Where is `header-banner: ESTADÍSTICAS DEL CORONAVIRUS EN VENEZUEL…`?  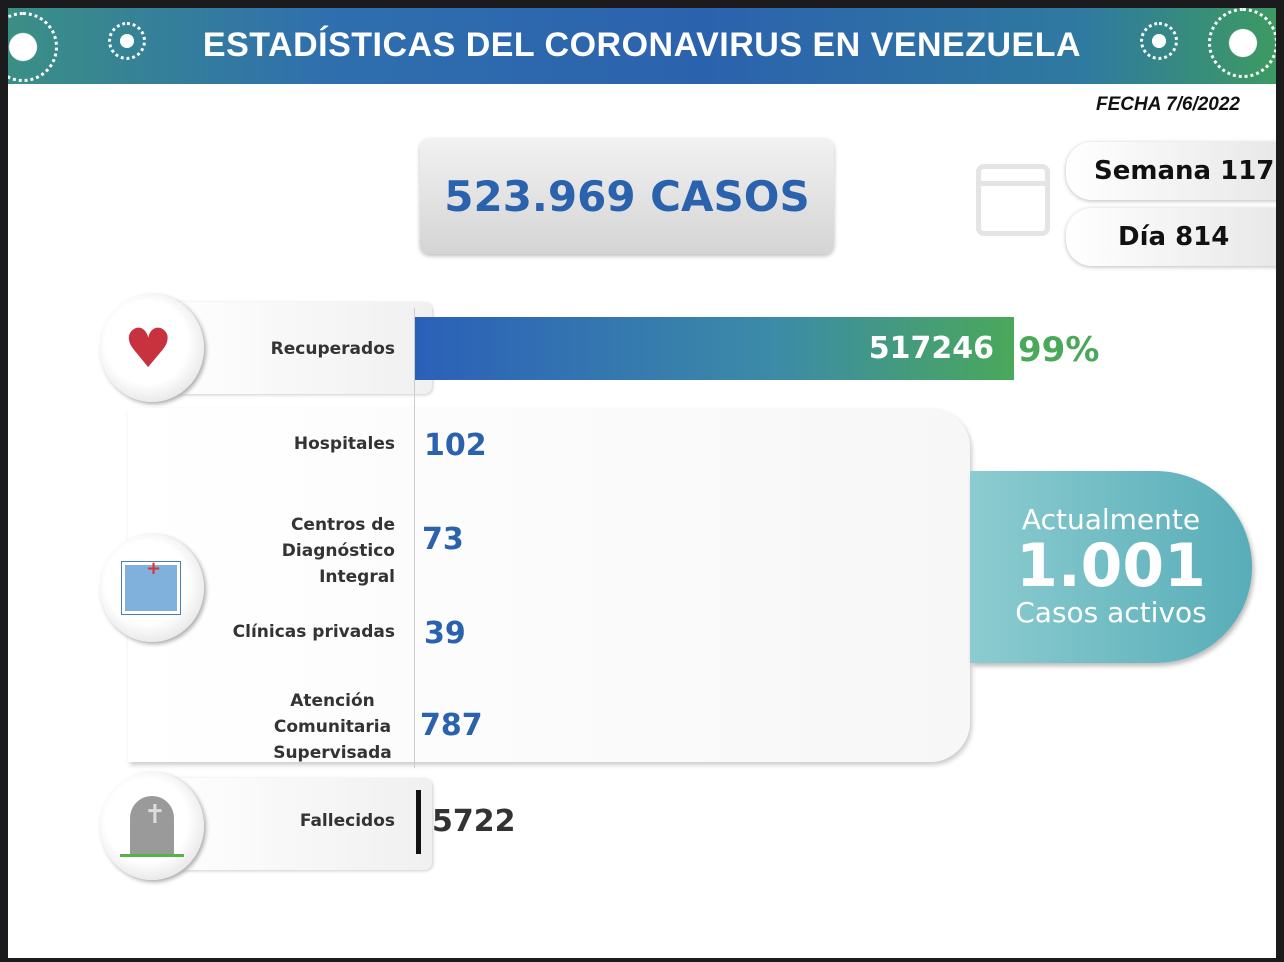 header-banner: ESTADÍSTICAS DEL CORONAVIRUS EN VENEZUEL… is located at coordinates (642, 46).